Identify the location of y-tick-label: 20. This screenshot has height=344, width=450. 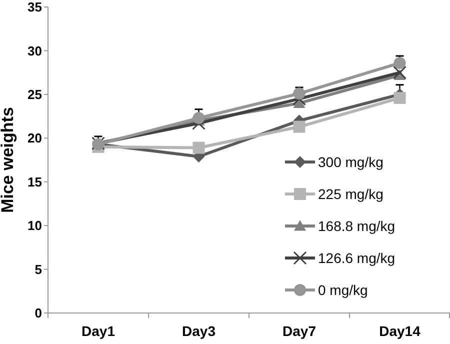
(35, 138).